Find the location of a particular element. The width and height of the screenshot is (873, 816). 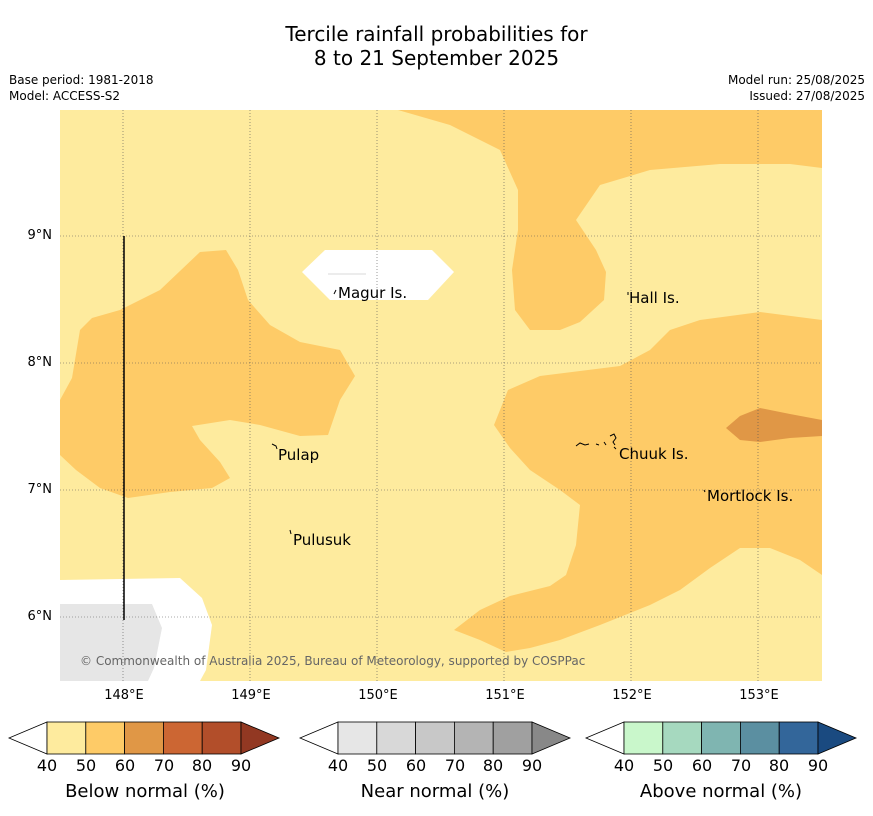

meta-left: Base period: 1981-2018 Model: ACCESS-S2 is located at coordinates (81, 88).